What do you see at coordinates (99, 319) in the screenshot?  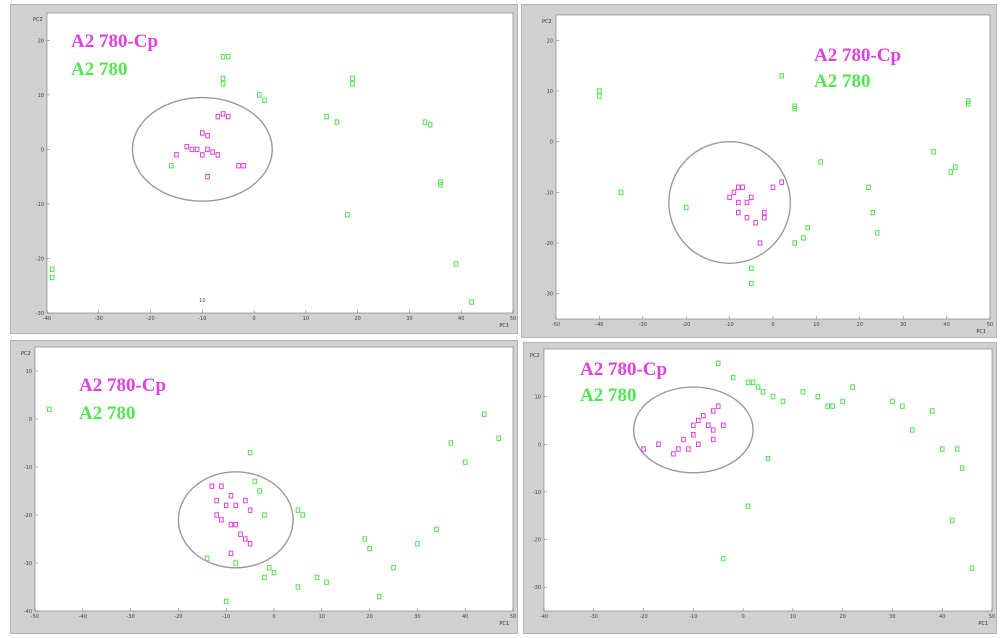 I see `x-tick-label: -30` at bounding box center [99, 319].